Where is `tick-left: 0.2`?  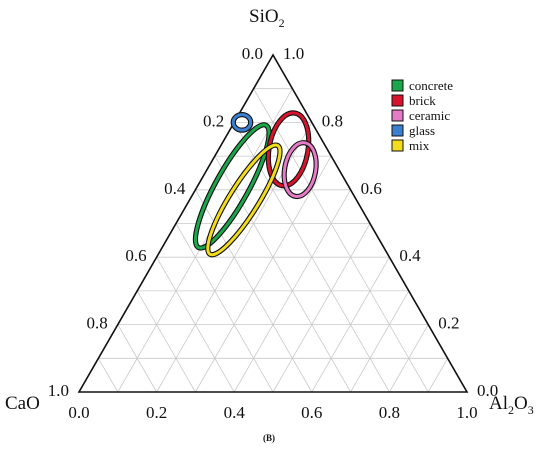
tick-left: 0.2 is located at coordinates (213, 120).